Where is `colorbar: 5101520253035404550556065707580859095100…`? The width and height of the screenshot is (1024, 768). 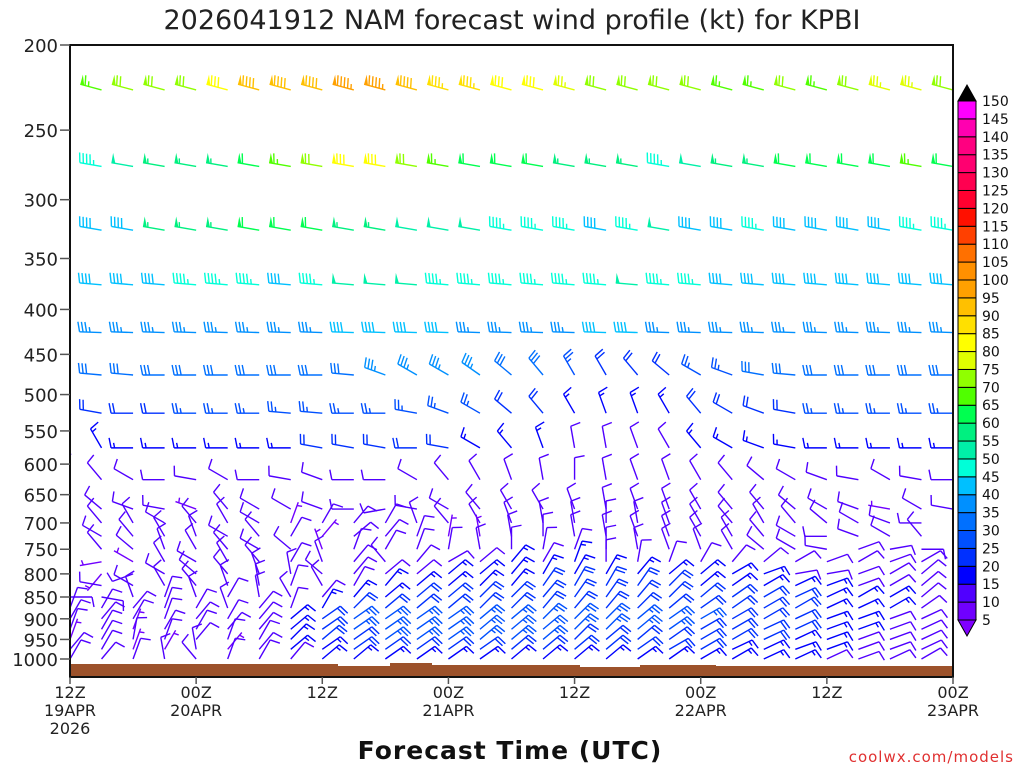
colorbar: 5101520253035404550556065707580859095100… is located at coordinates (983, 360).